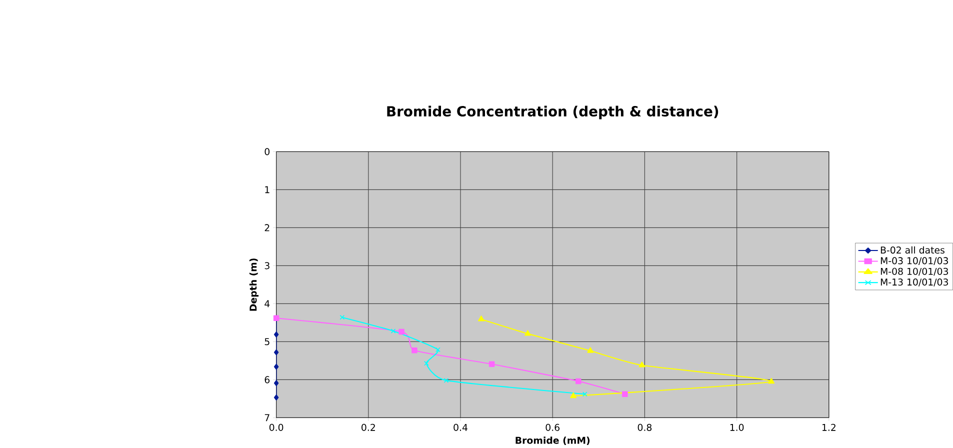  What do you see at coordinates (553, 441) in the screenshot?
I see `x-axis-title: Bromide (mM)` at bounding box center [553, 441].